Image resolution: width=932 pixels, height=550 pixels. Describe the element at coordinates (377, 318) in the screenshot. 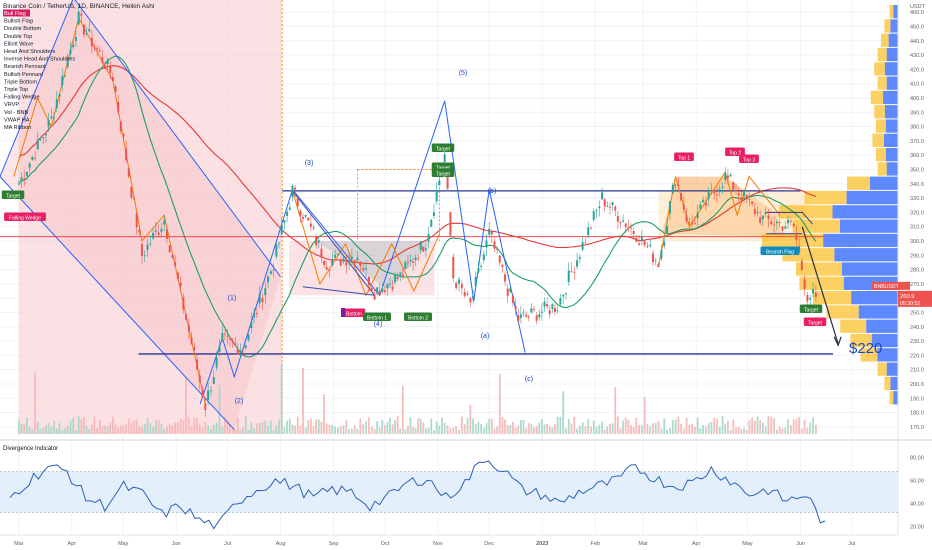

I see `bottom-1-label: Bottom 1` at that location.